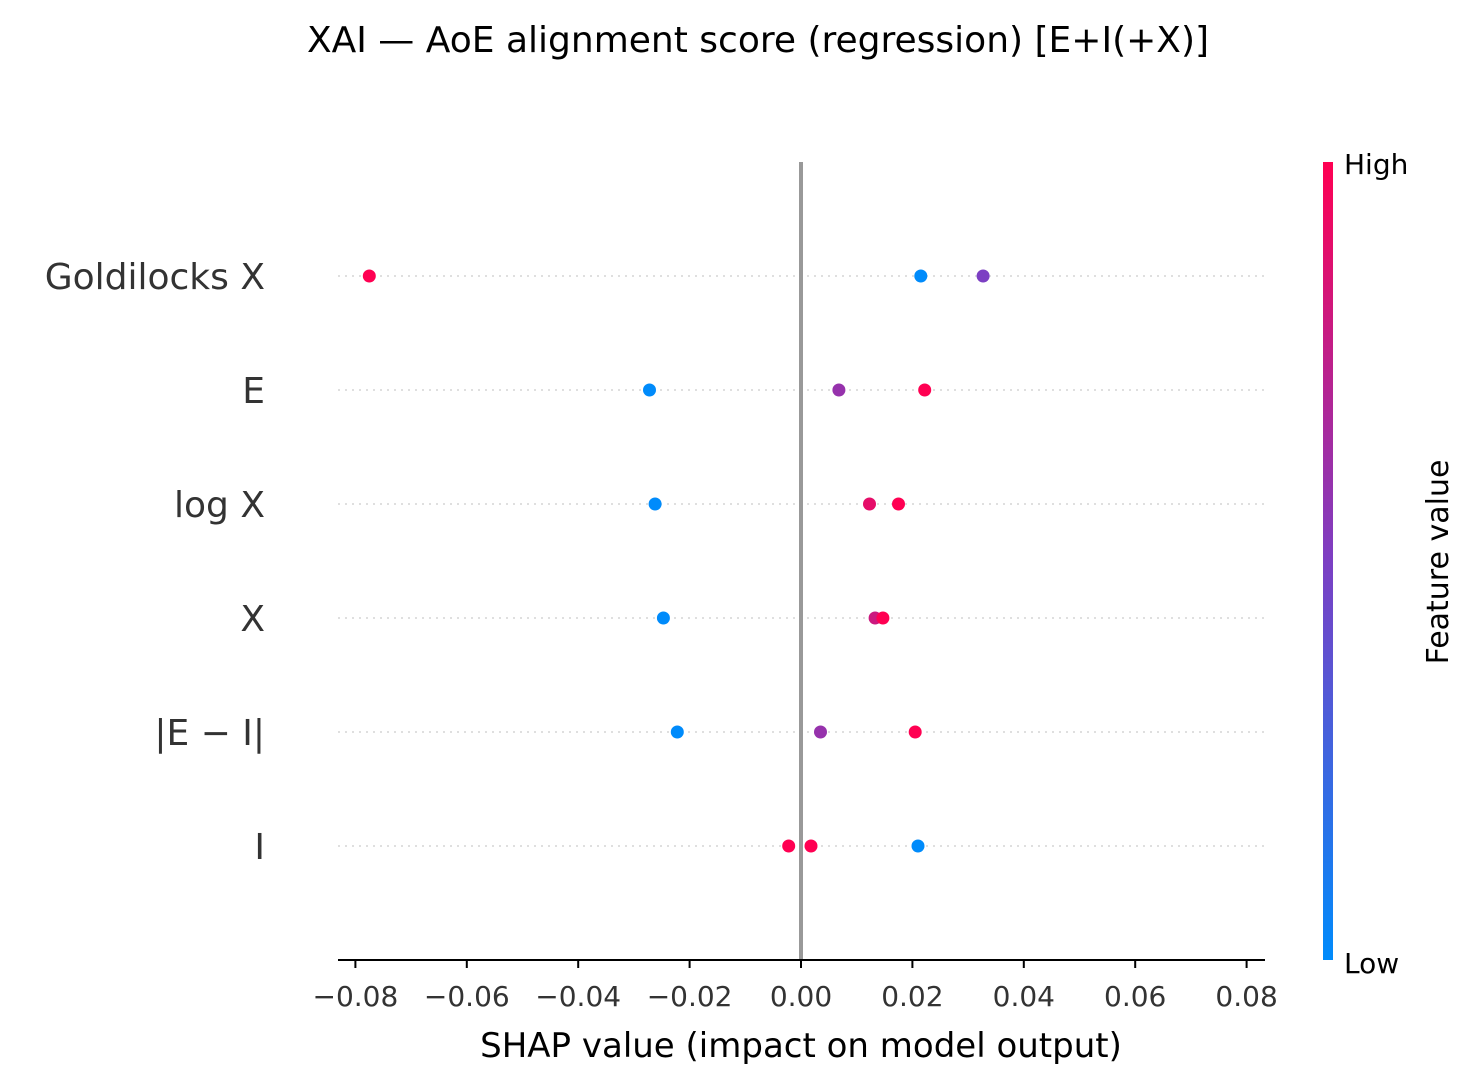 The width and height of the screenshot is (1479, 1089). What do you see at coordinates (259, 847) in the screenshot?
I see `feature-label: I` at bounding box center [259, 847].